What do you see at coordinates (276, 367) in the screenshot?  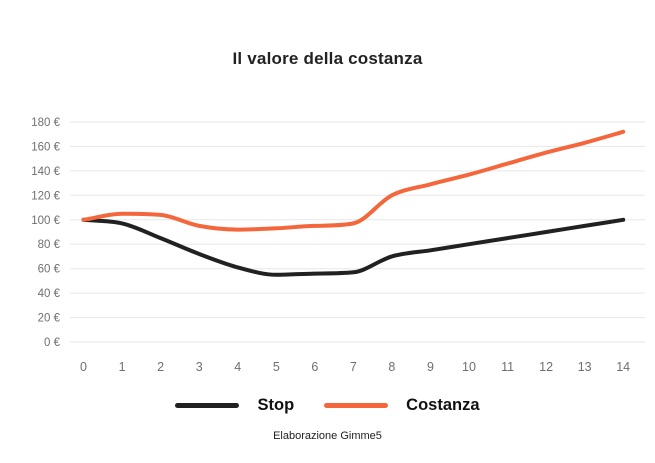 I see `x-tick-label: 5` at bounding box center [276, 367].